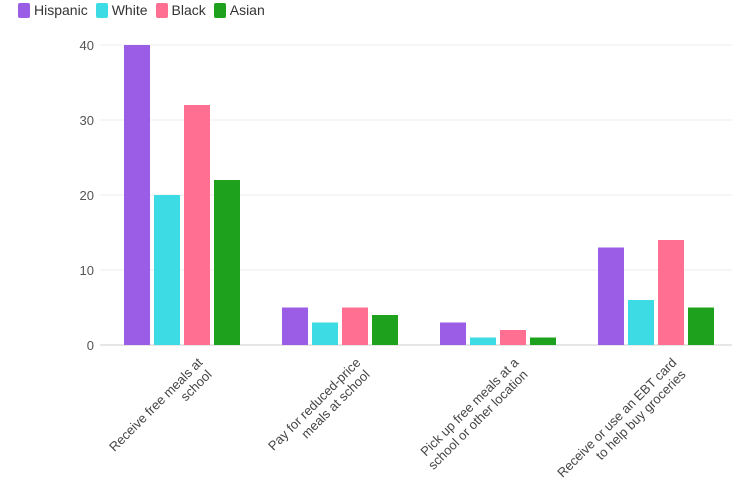  What do you see at coordinates (90, 345) in the screenshot?
I see `y-tick-label: 0` at bounding box center [90, 345].